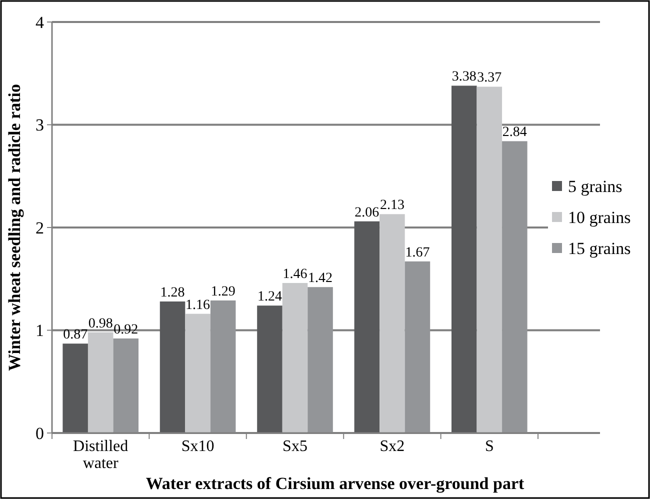 The height and width of the screenshot is (499, 650). What do you see at coordinates (514, 132) in the screenshot?
I see `data-label: 2.84` at bounding box center [514, 132].